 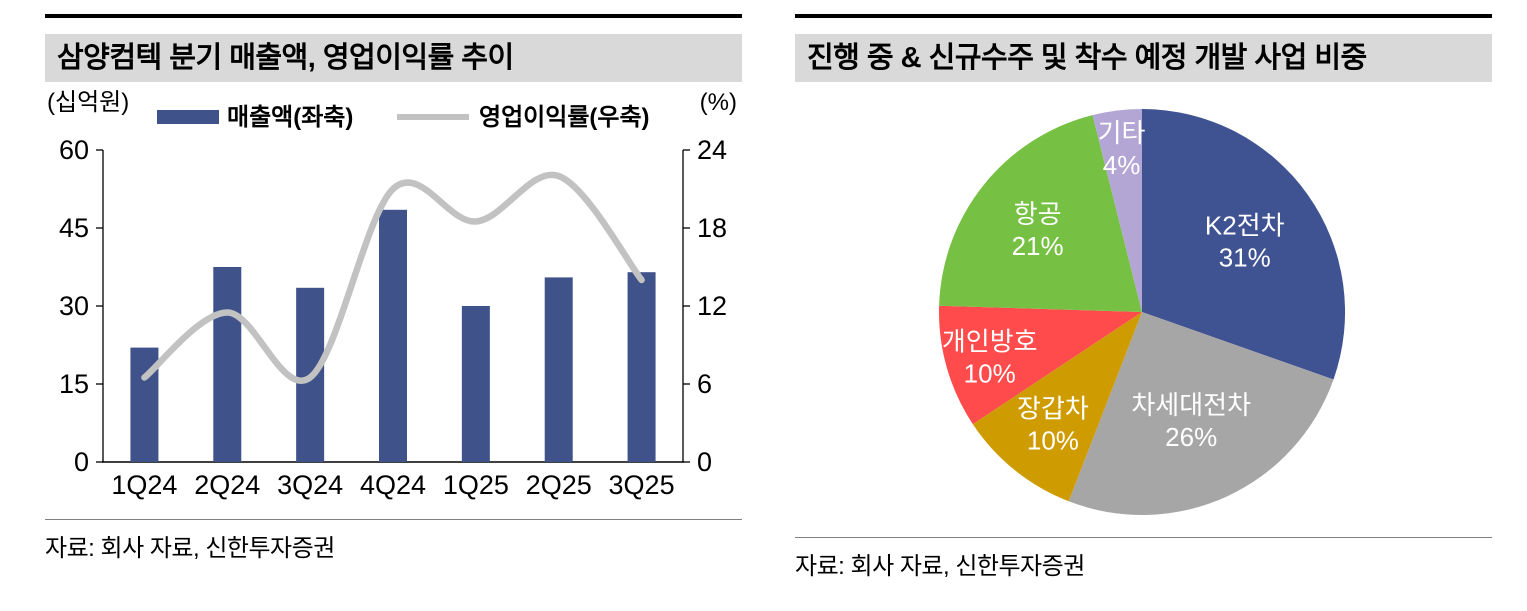 I want to click on svg-text: (십억원), so click(x=88, y=102).